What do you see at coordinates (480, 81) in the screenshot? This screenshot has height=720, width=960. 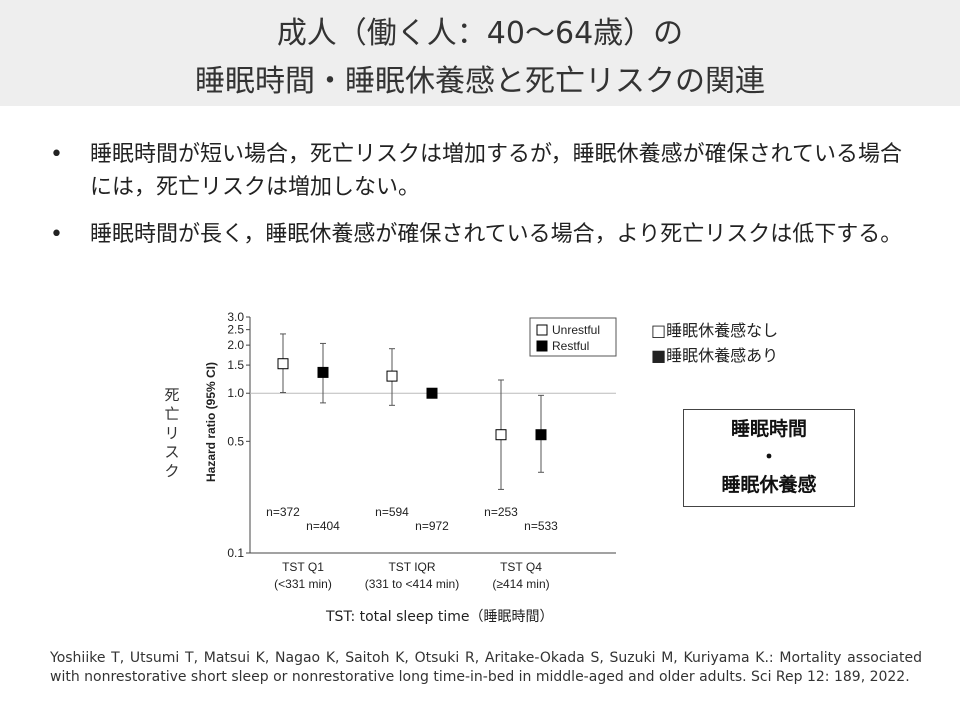 I see `slide-title-line-2: 睡眠時間・睡眠休養感と死亡リスクの関連` at bounding box center [480, 81].